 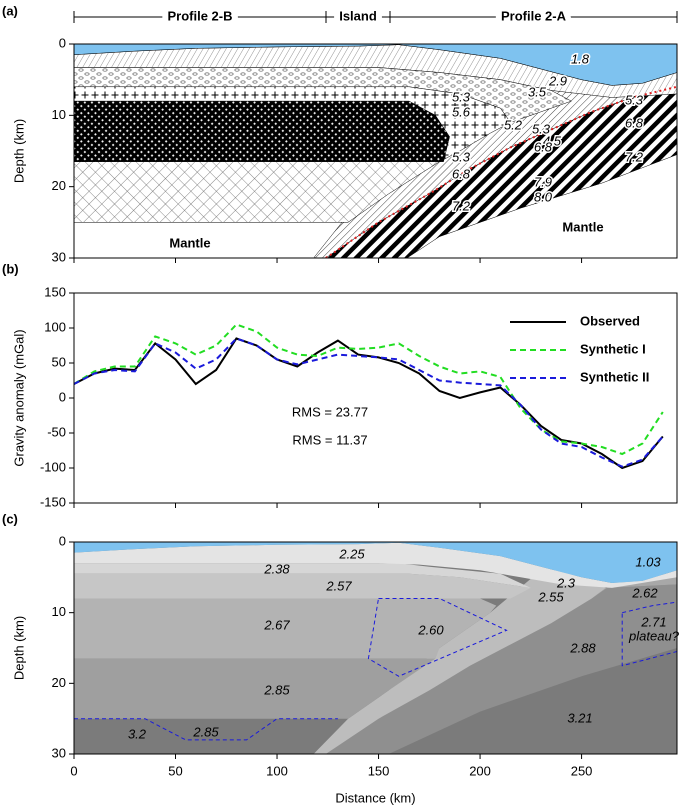 I want to click on section-label: 2.60, so click(x=430, y=629).